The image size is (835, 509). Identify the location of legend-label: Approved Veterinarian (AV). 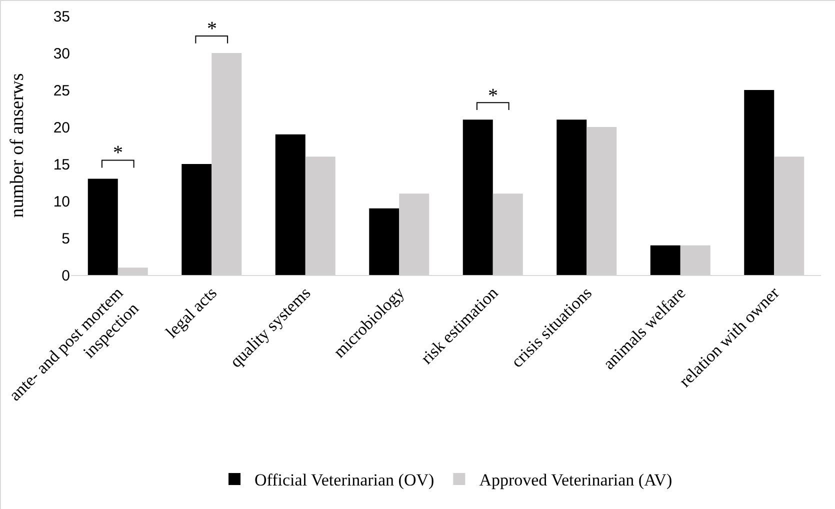
(575, 480).